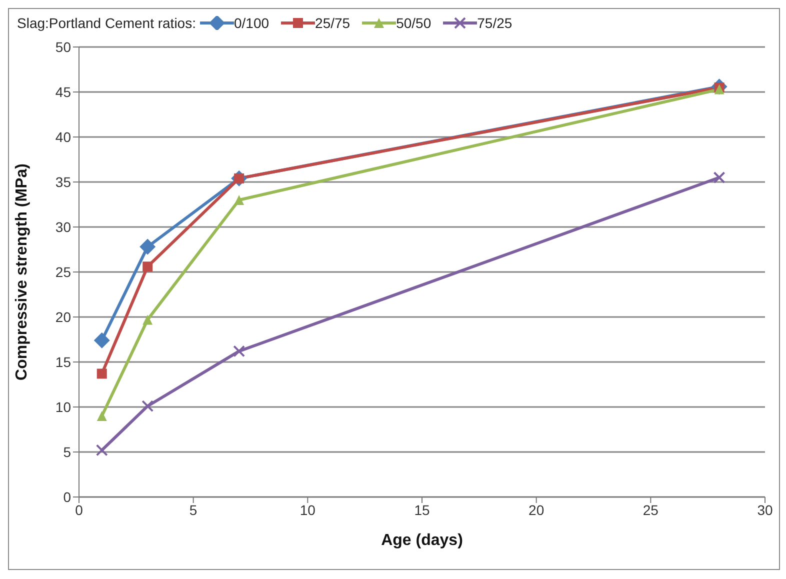 This screenshot has height=579, width=786. What do you see at coordinates (63, 316) in the screenshot?
I see `y-tick-label: 20` at bounding box center [63, 316].